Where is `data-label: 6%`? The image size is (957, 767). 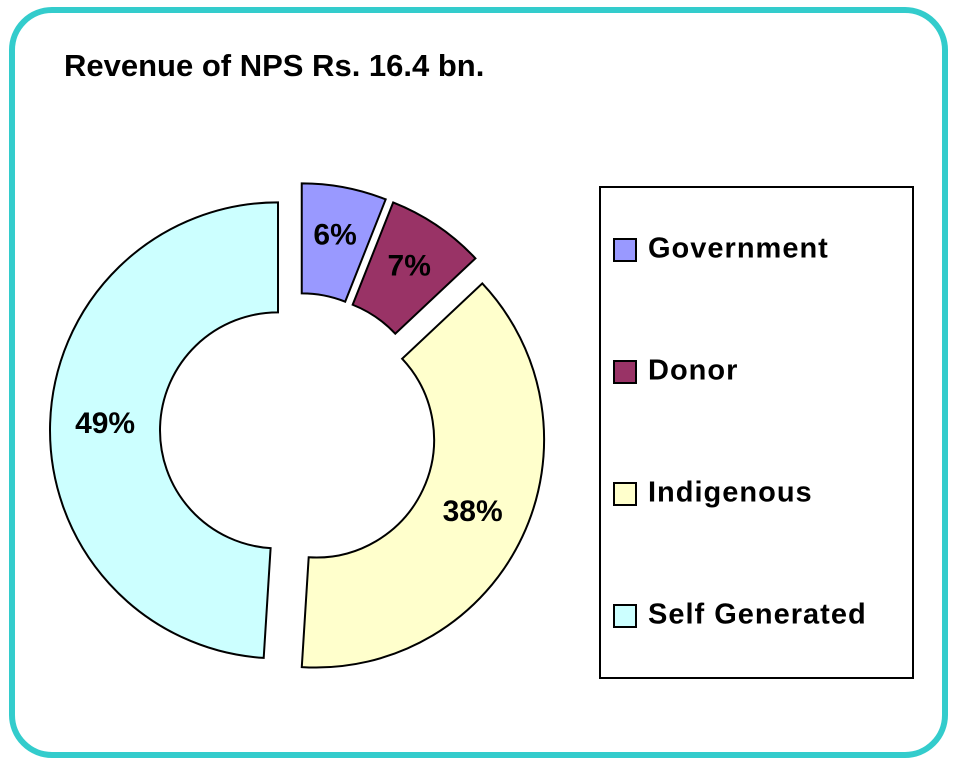
data-label: 6% is located at coordinates (334, 235).